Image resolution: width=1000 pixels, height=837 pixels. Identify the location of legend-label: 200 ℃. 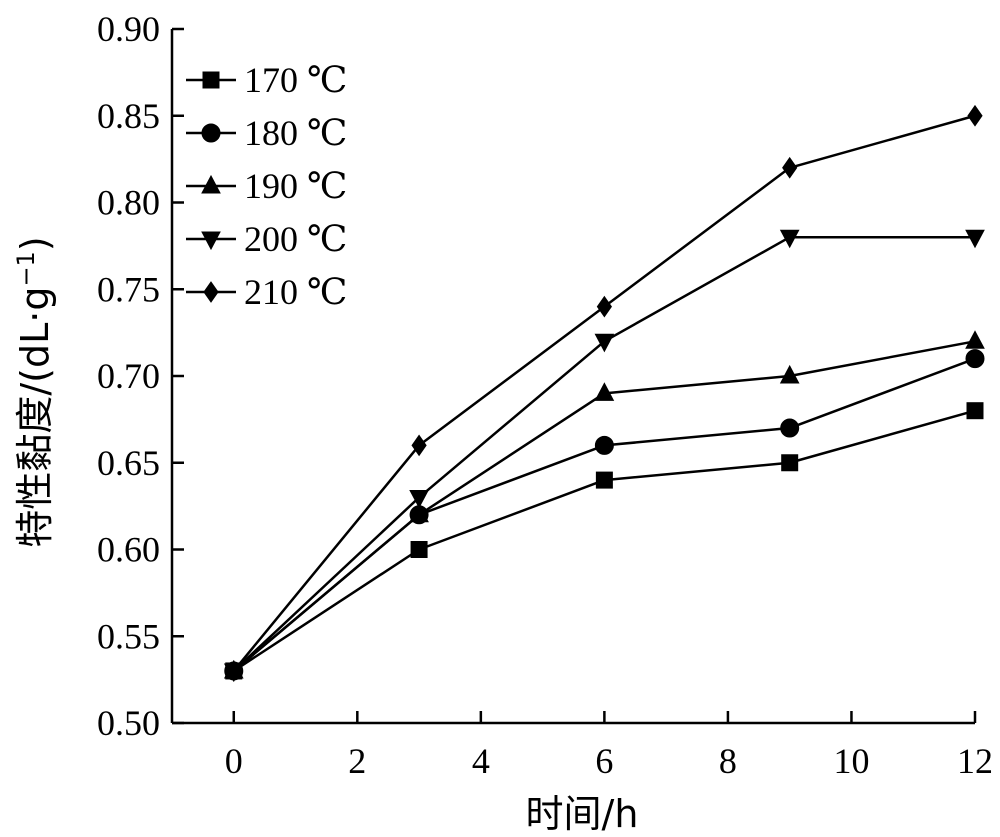
(295, 239).